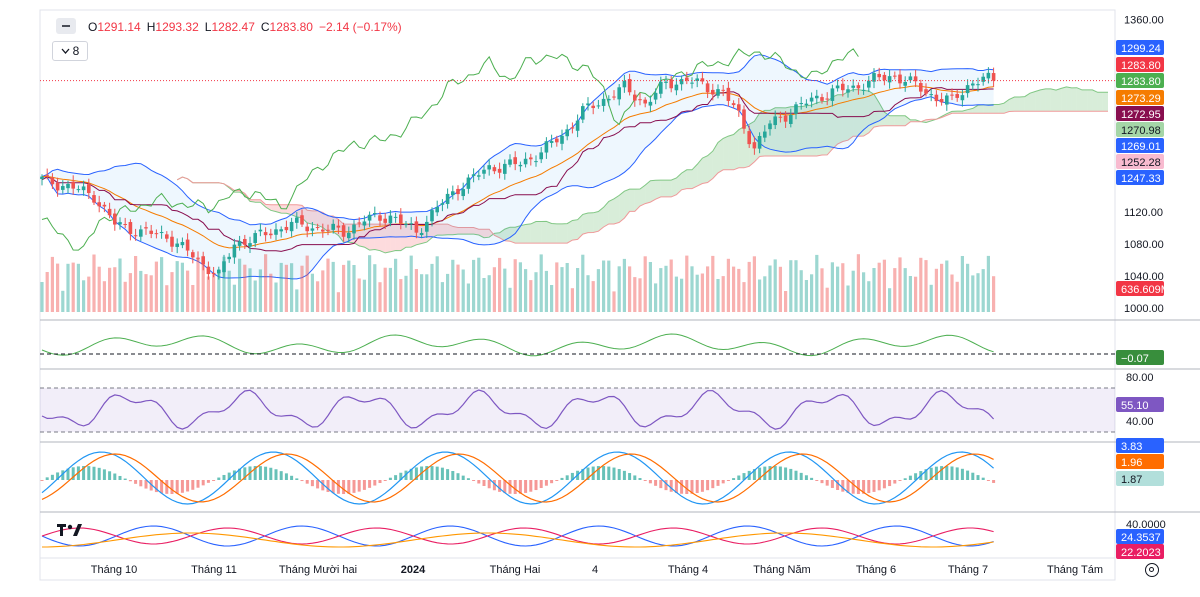 This screenshot has width=1200, height=597. Describe the element at coordinates (70, 51) in the screenshot. I see `indicators-toggle-button: 8` at that location.